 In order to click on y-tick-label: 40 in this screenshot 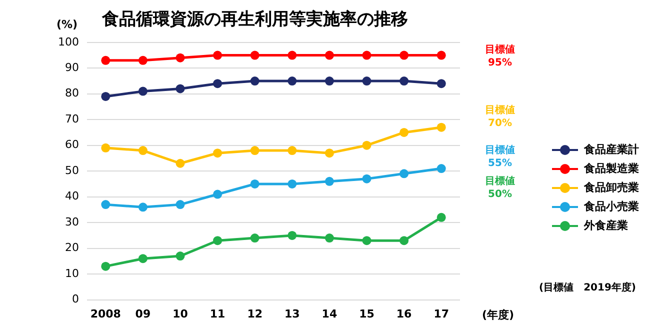, I will do `click(71, 196)`.